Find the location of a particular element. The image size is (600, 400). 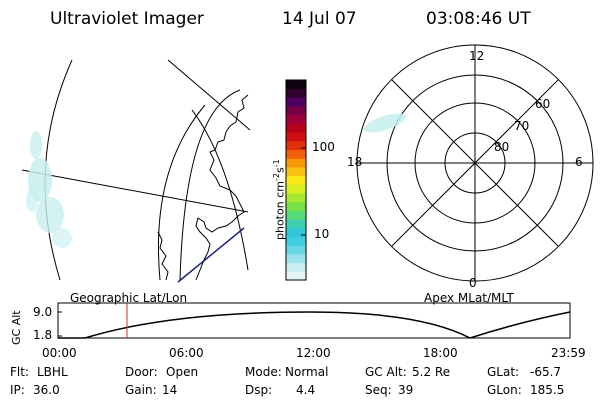

gain-value: 14 is located at coordinates (170, 390).